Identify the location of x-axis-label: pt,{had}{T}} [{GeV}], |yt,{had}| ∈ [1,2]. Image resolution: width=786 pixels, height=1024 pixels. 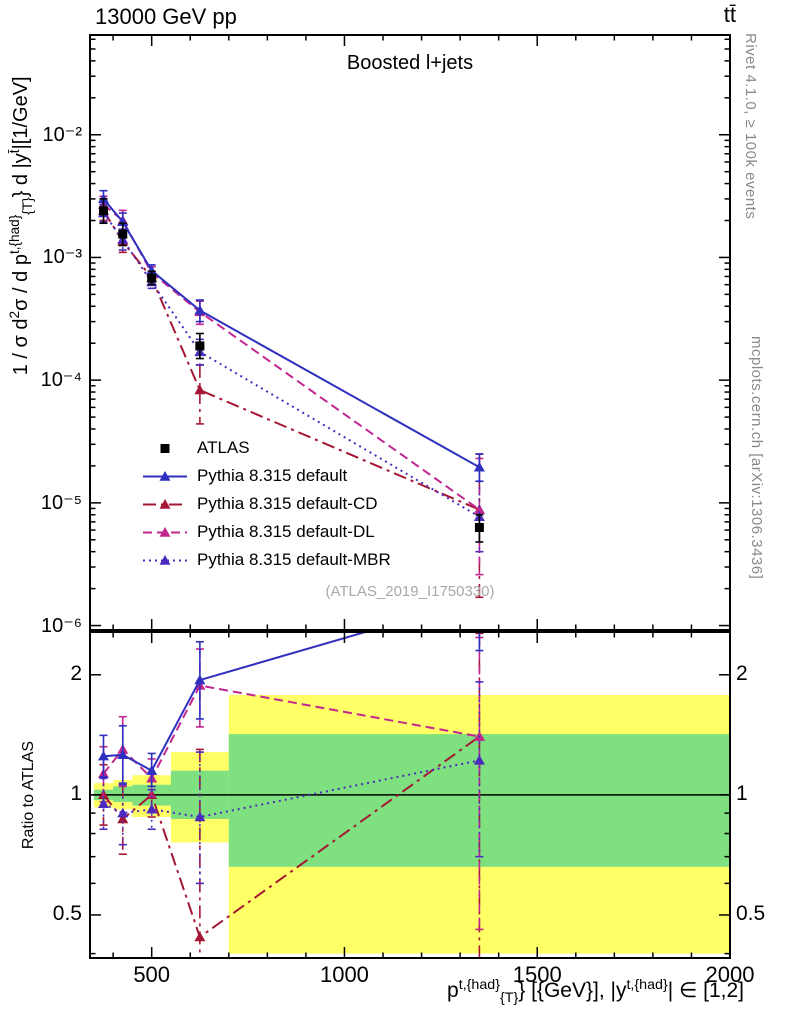
(595, 992).